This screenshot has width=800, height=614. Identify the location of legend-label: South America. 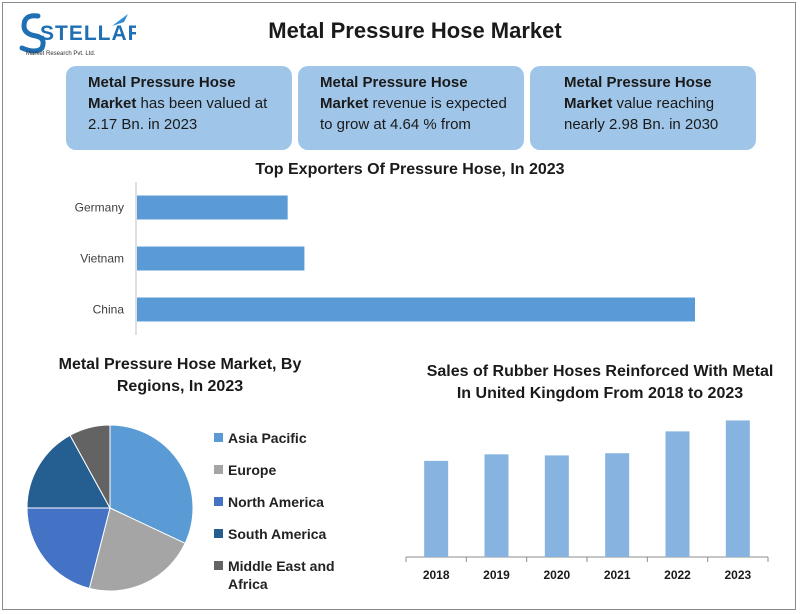
(277, 534).